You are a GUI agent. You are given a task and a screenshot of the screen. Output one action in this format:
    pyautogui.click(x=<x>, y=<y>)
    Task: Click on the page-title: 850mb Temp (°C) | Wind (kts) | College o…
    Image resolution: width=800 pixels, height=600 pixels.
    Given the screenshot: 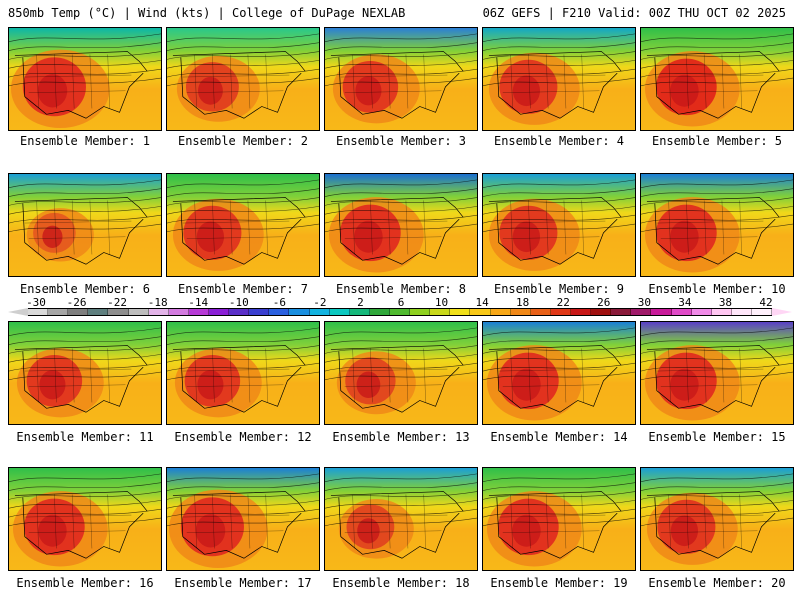 What is the action you would take?
    pyautogui.click(x=207, y=13)
    